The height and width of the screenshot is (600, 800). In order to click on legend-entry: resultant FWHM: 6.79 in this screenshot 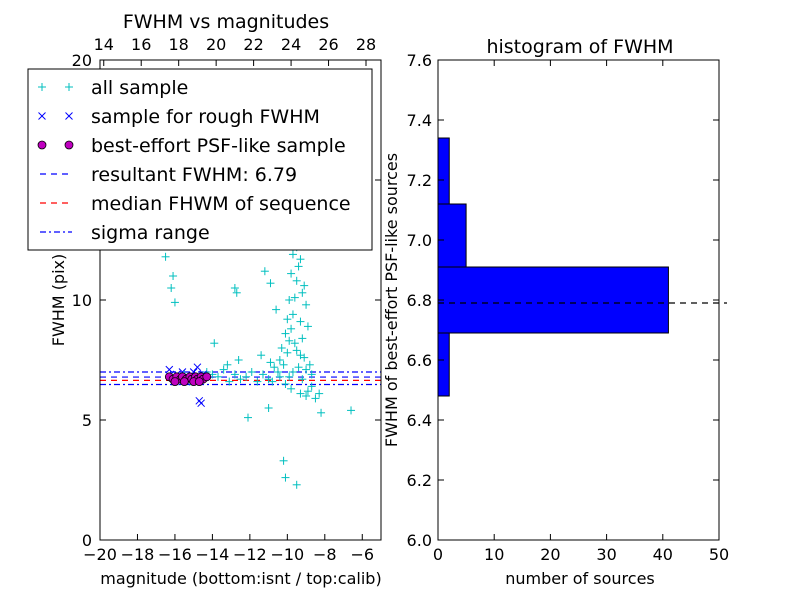, I will do `click(168, 175)`.